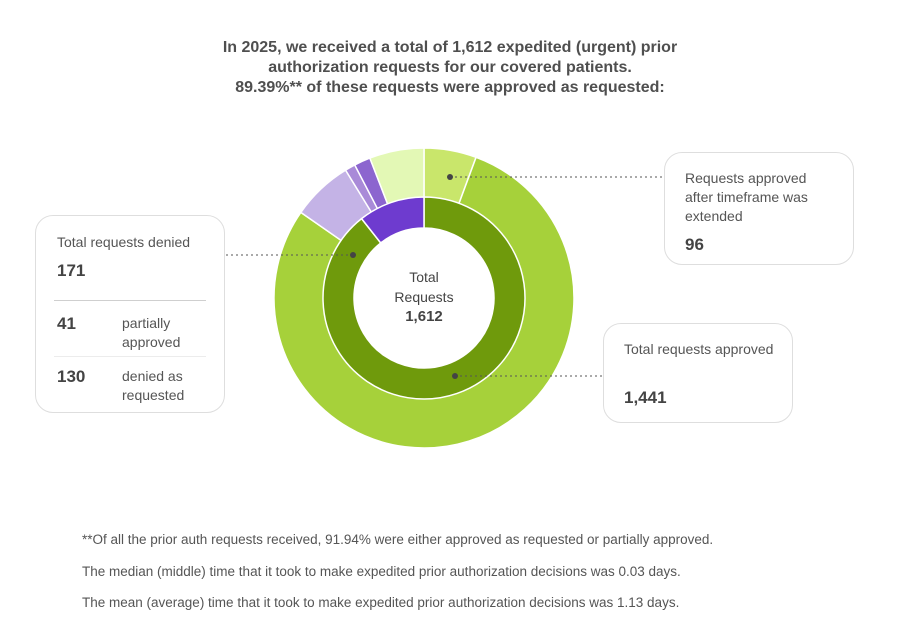 The width and height of the screenshot is (904, 628). What do you see at coordinates (153, 385) in the screenshot?
I see `denied-as-requested-label: denied as requested` at bounding box center [153, 385].